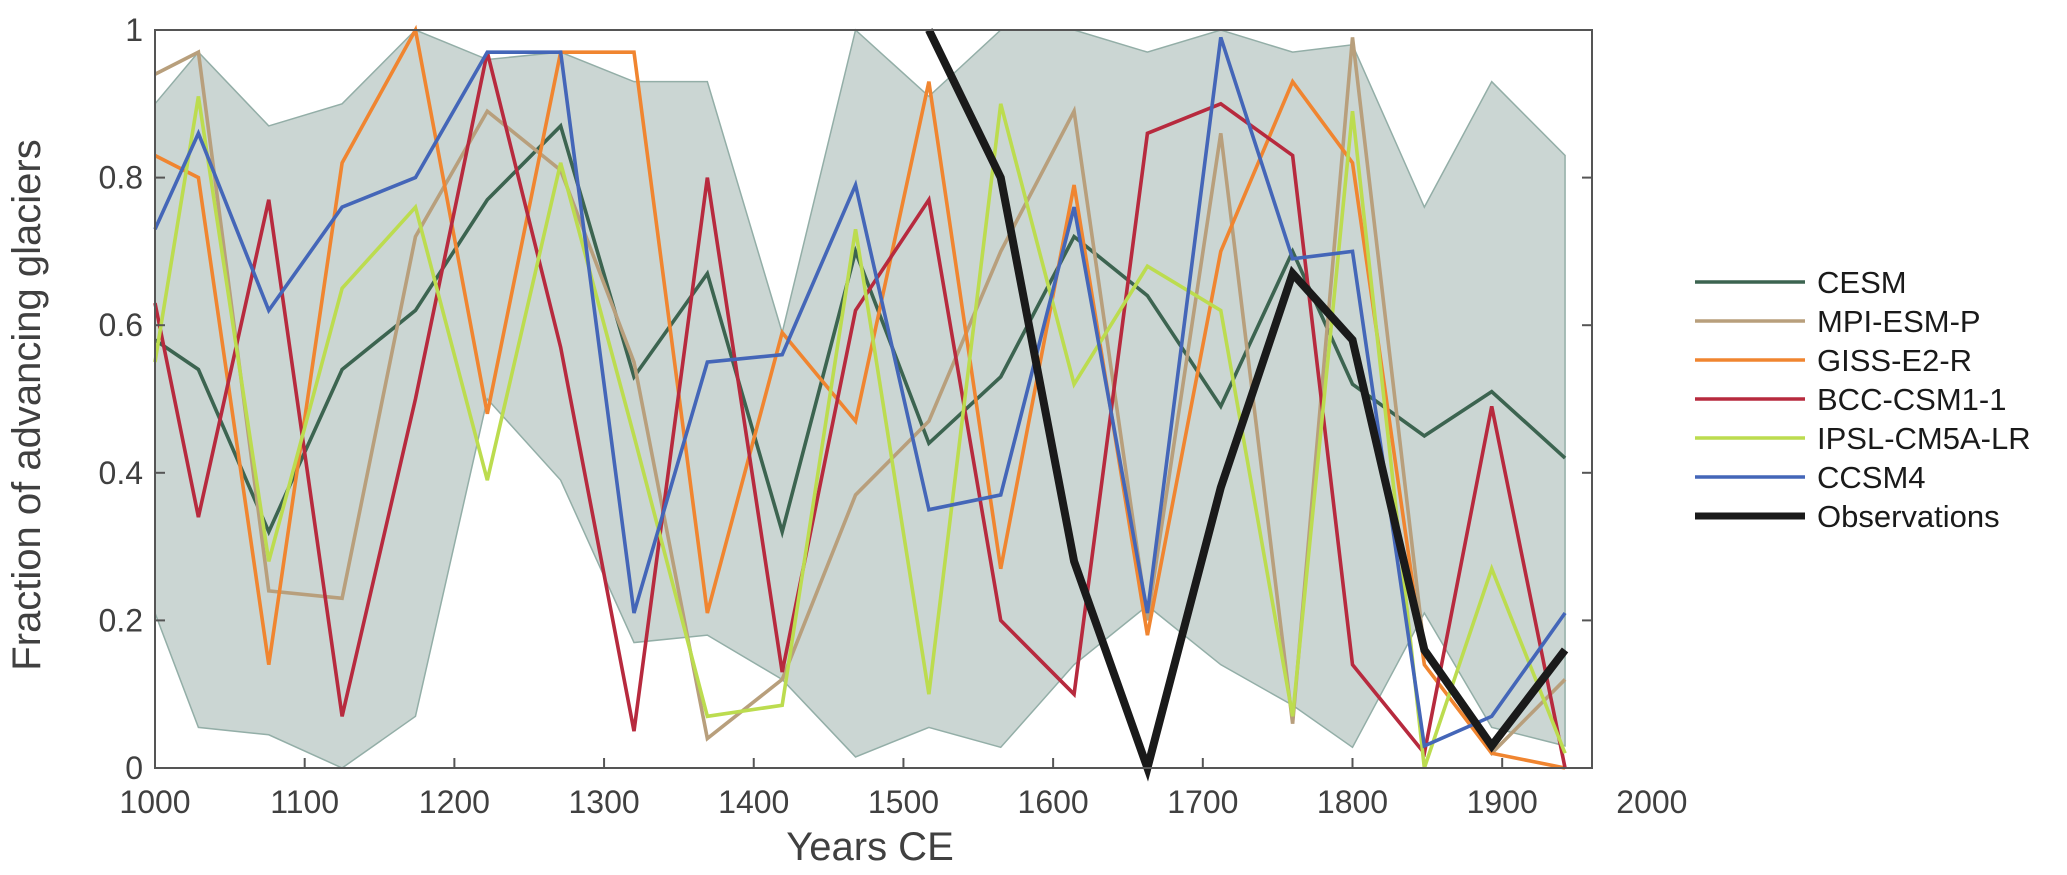 The image size is (2067, 875). I want to click on legend-label-cesm: CESM, so click(1862, 282).